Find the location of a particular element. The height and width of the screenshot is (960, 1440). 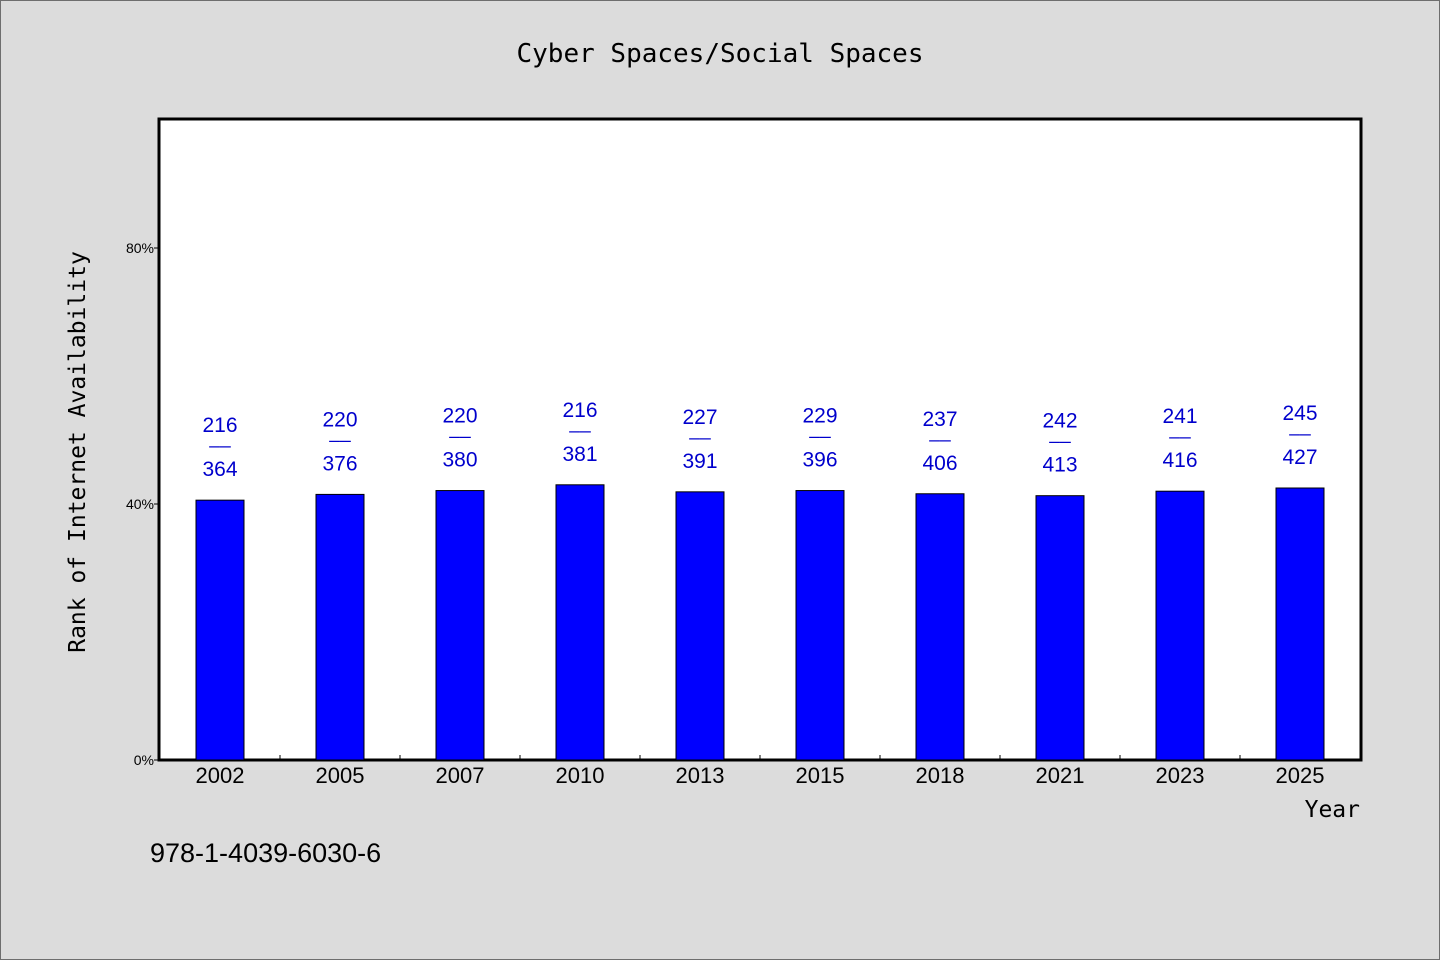

bar-2013 is located at coordinates (700, 626).